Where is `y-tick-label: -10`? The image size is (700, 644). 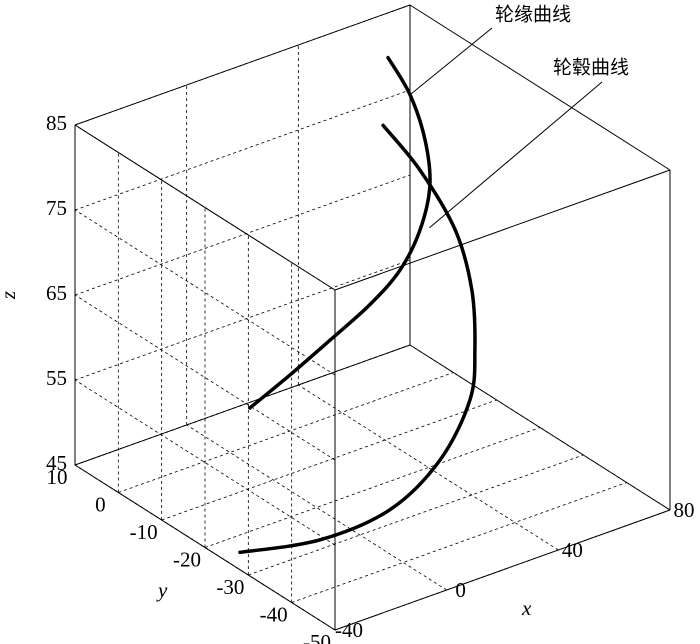 y-tick-label: -10 is located at coordinates (144, 532).